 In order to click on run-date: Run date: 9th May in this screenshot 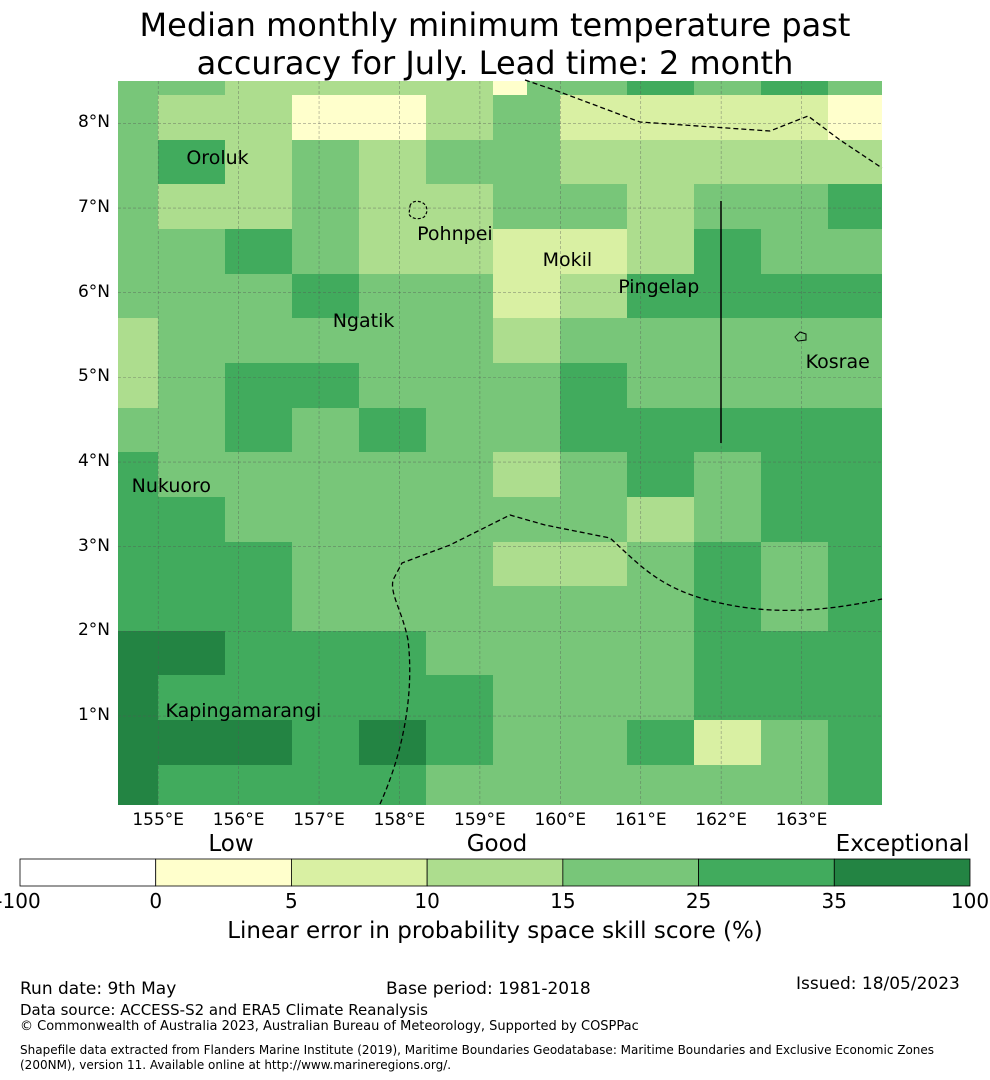, I will do `click(98, 989)`.